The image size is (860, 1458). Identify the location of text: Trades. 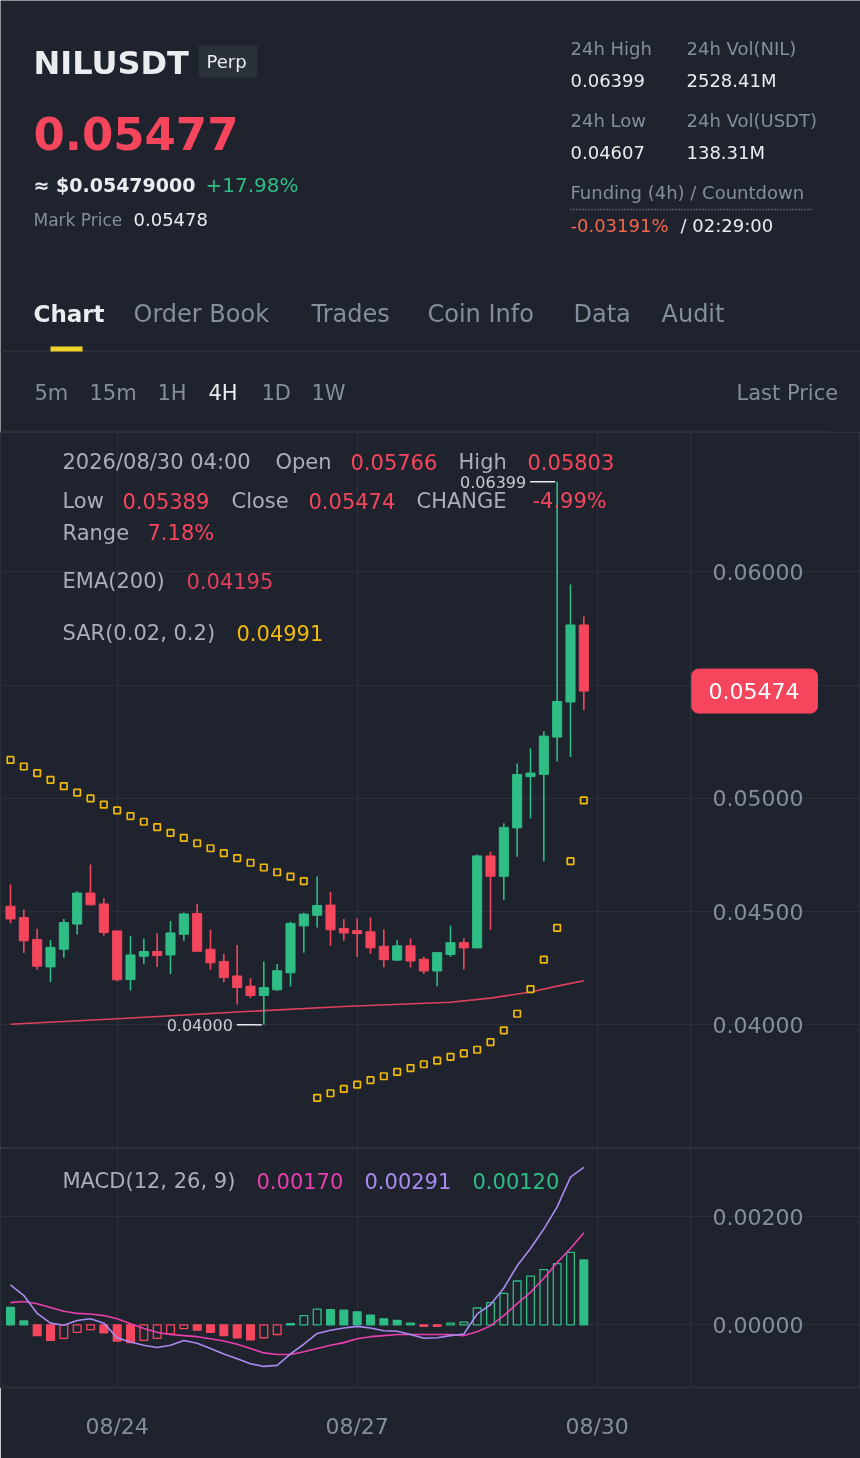
(350, 313).